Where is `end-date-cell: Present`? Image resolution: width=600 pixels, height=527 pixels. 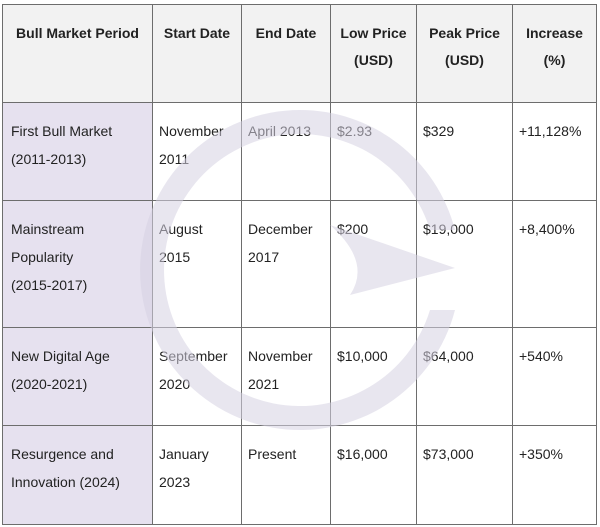 end-date-cell: Present is located at coordinates (286, 475).